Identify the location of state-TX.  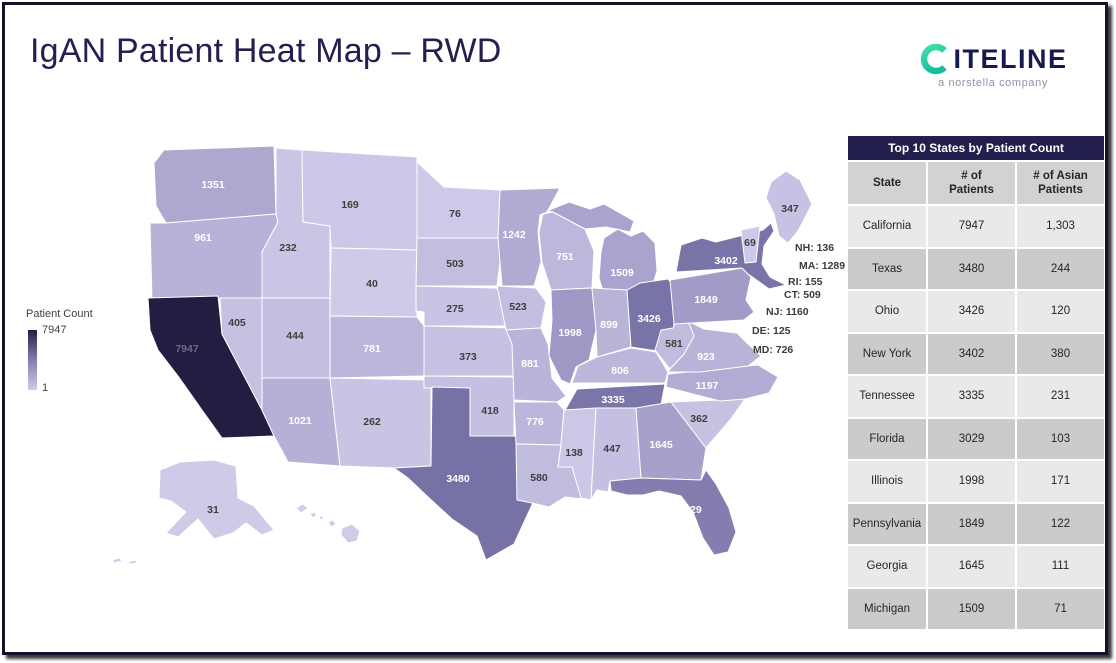
(472, 473).